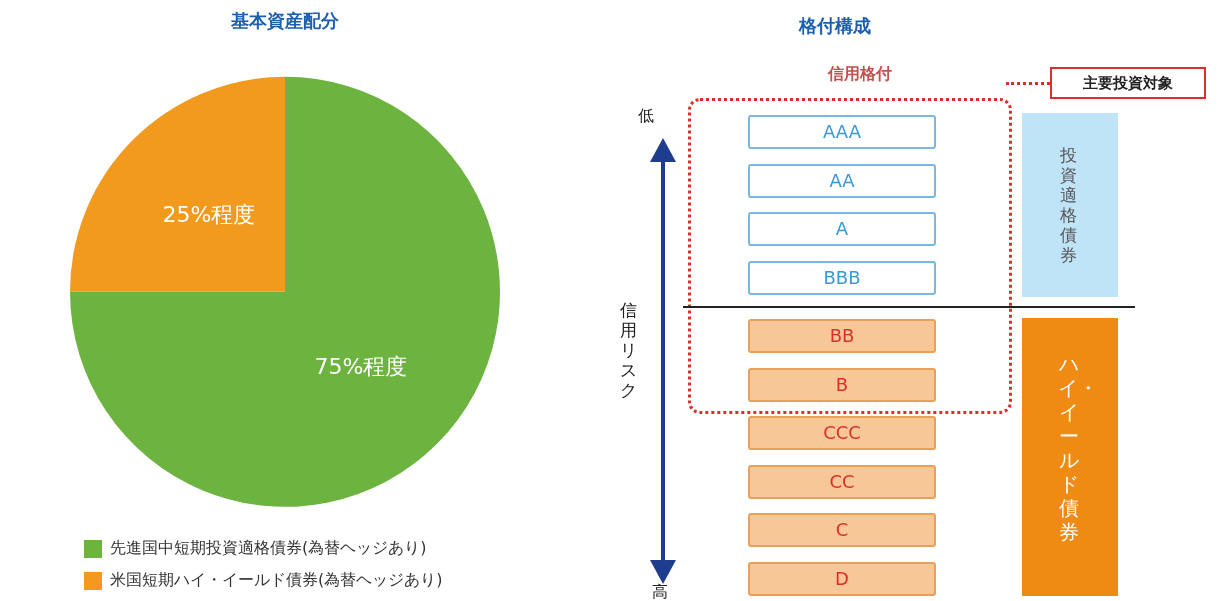  I want to click on category-label: AAA, so click(842, 132).